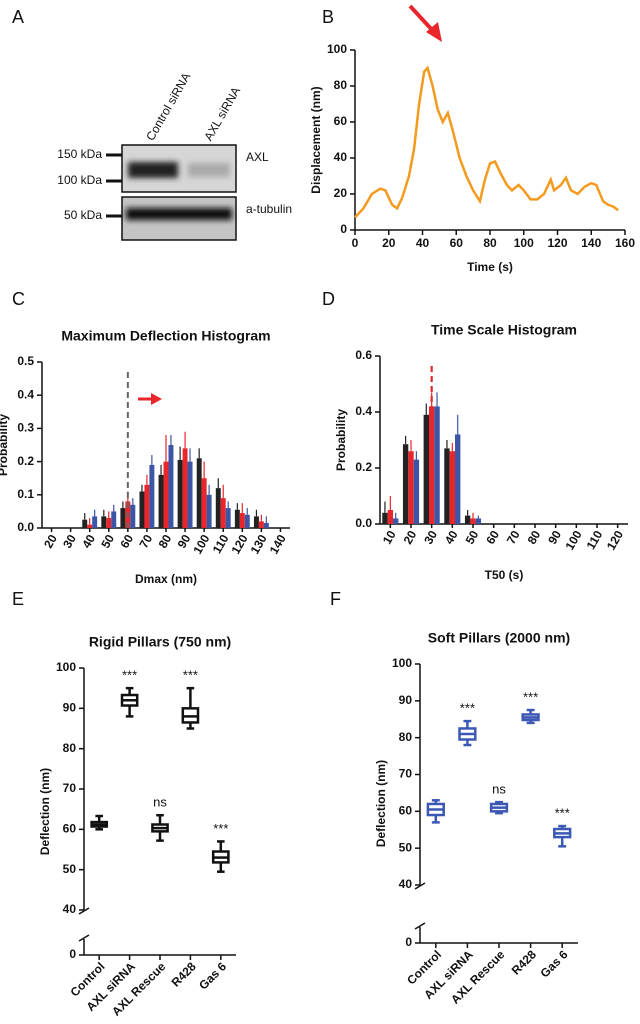  I want to click on chart-title: Maximum Deflection Histogram, so click(165, 336).